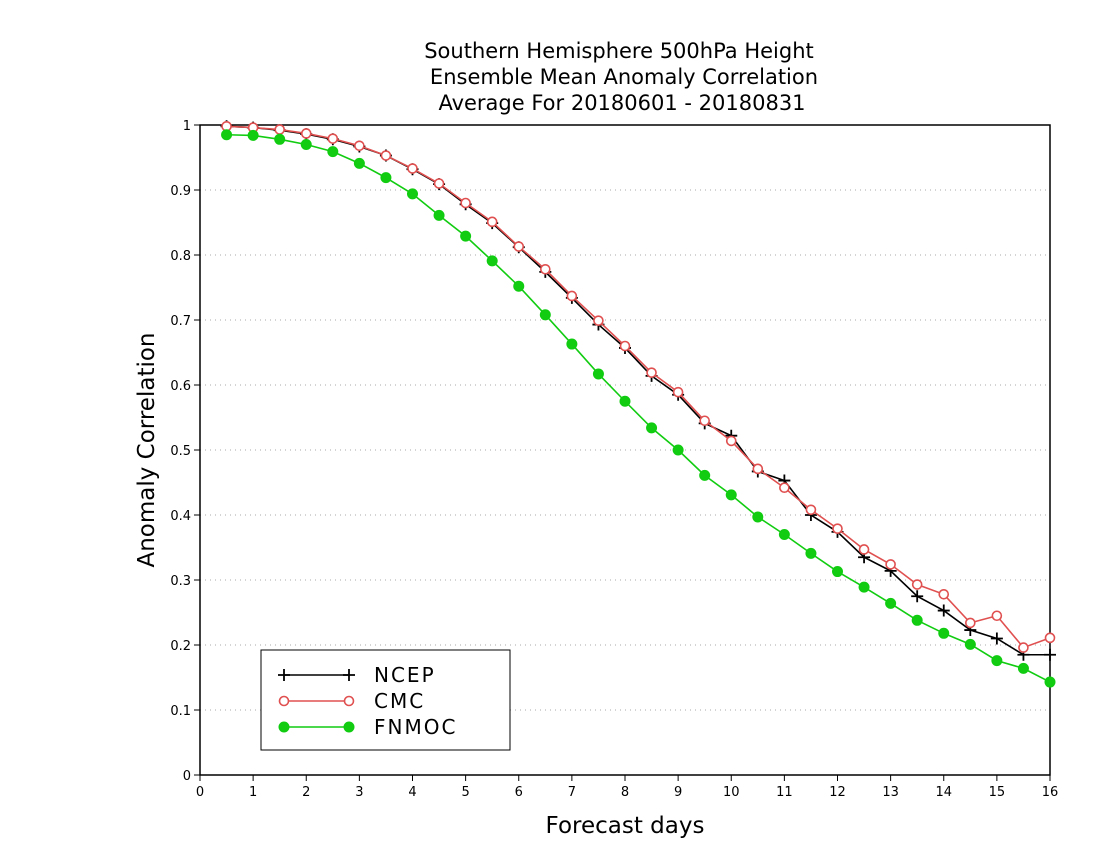 This screenshot has height=850, width=1100. I want to click on legend-item-cmc: CMC, so click(351, 701).